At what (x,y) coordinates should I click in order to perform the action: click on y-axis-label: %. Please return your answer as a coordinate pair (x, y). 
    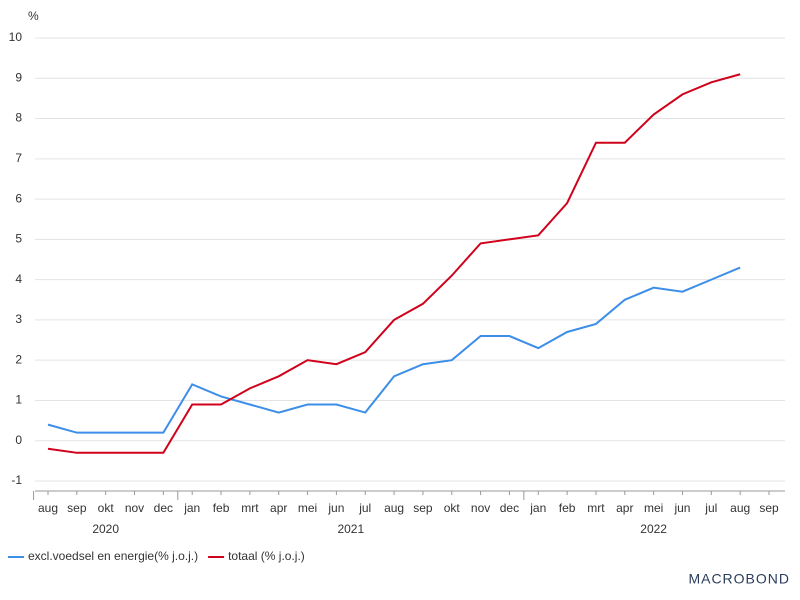
    Looking at the image, I should click on (33, 16).